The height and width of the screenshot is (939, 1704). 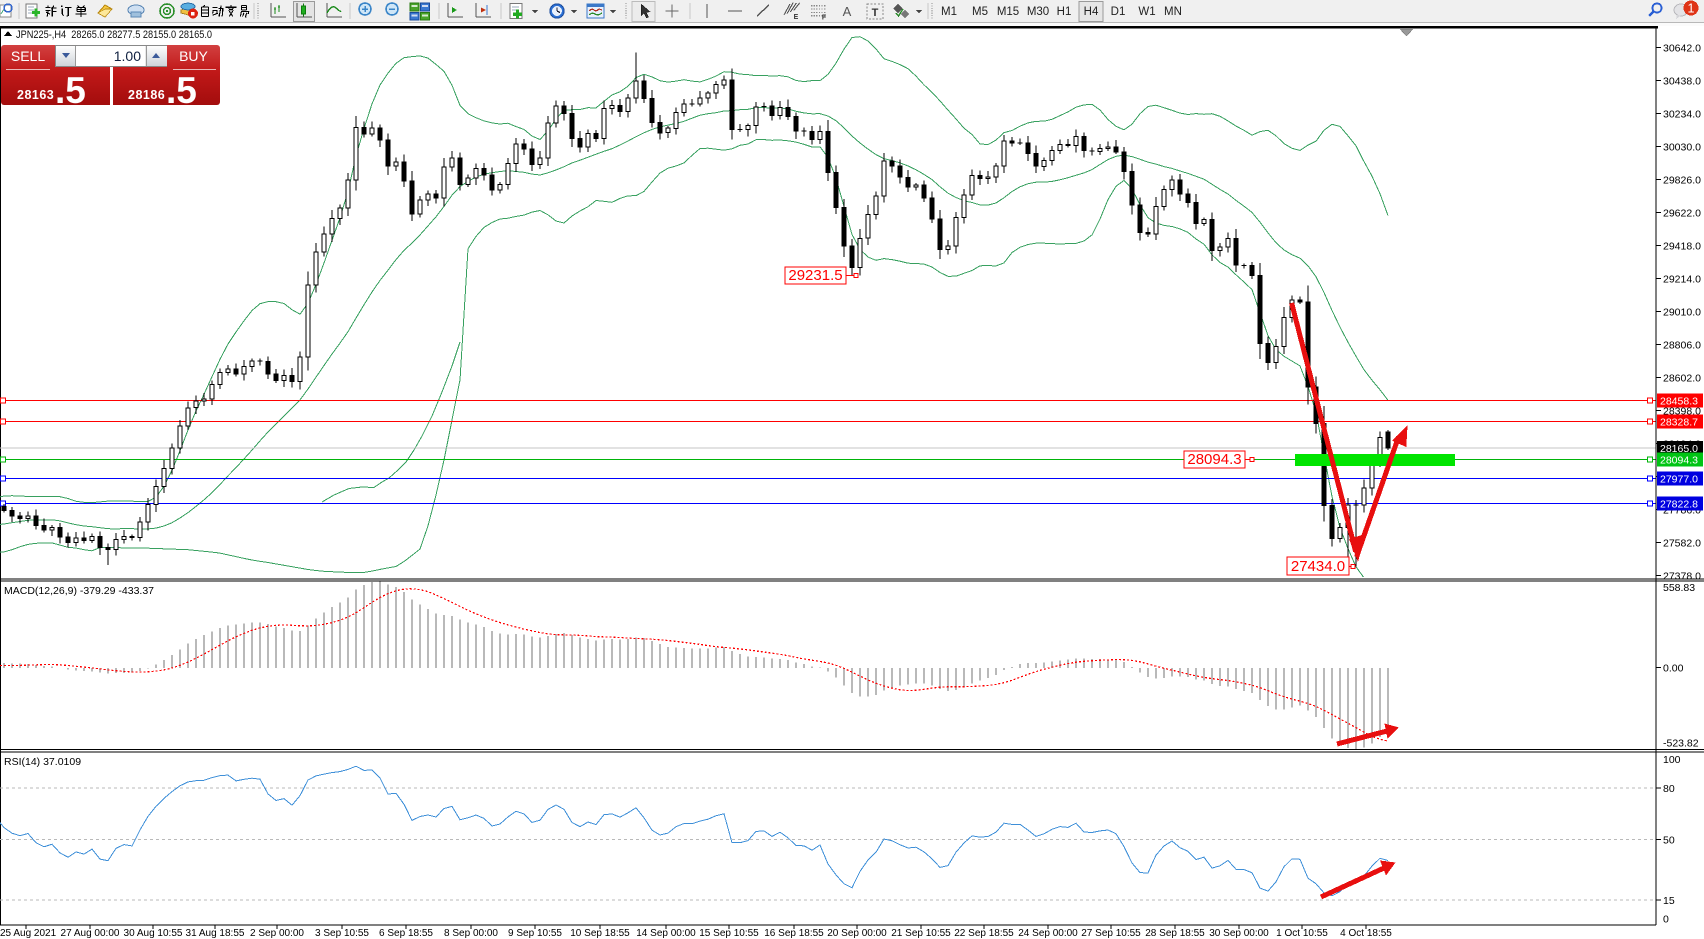 What do you see at coordinates (824, 18) in the screenshot?
I see `svg-text: F` at bounding box center [824, 18].